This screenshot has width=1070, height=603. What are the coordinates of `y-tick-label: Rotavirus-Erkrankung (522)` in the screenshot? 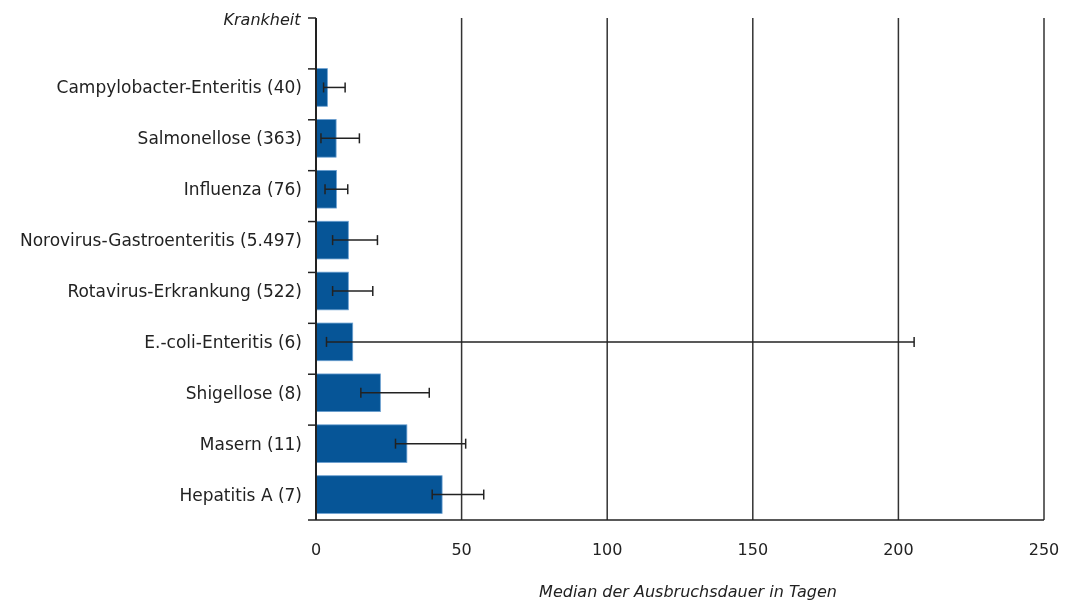 It's located at (184, 290).